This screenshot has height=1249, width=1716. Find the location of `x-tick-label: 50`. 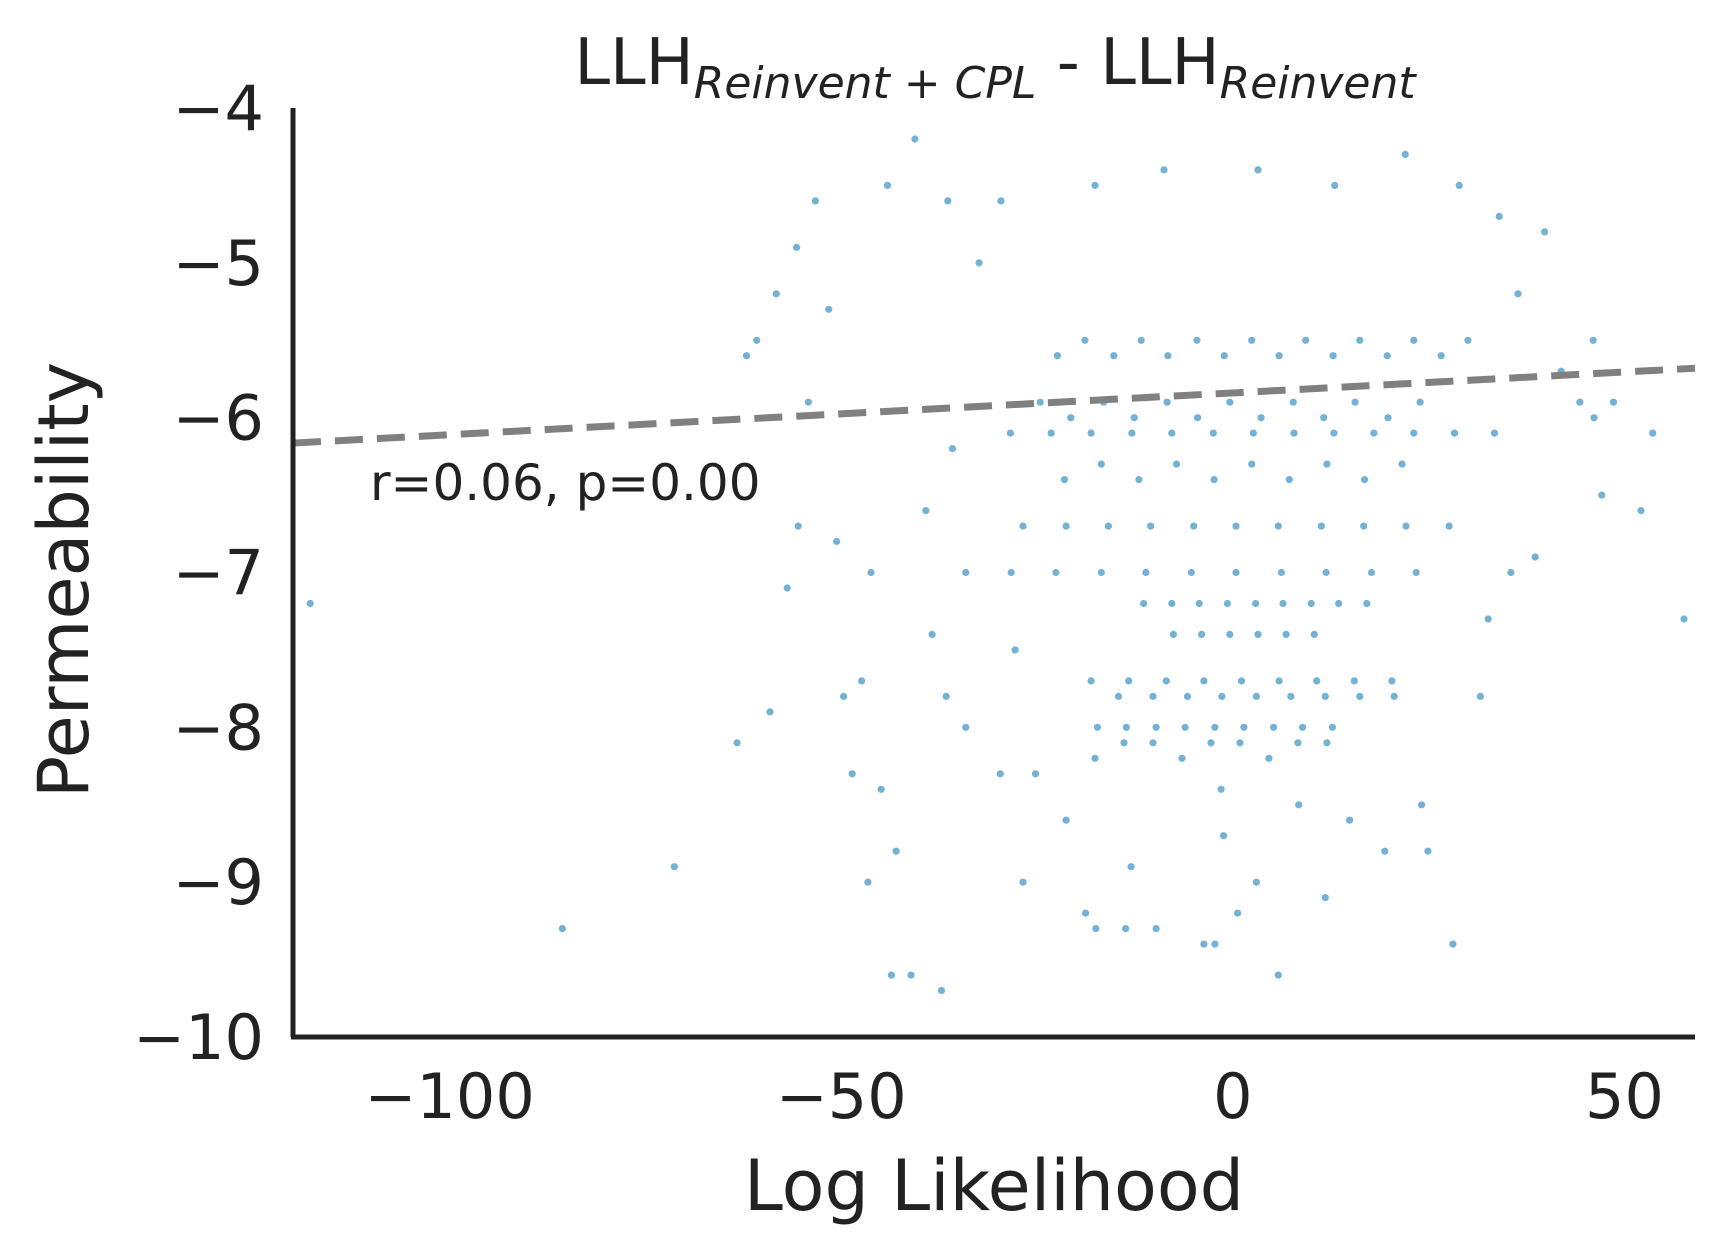

x-tick-label: 50 is located at coordinates (1624, 1096).